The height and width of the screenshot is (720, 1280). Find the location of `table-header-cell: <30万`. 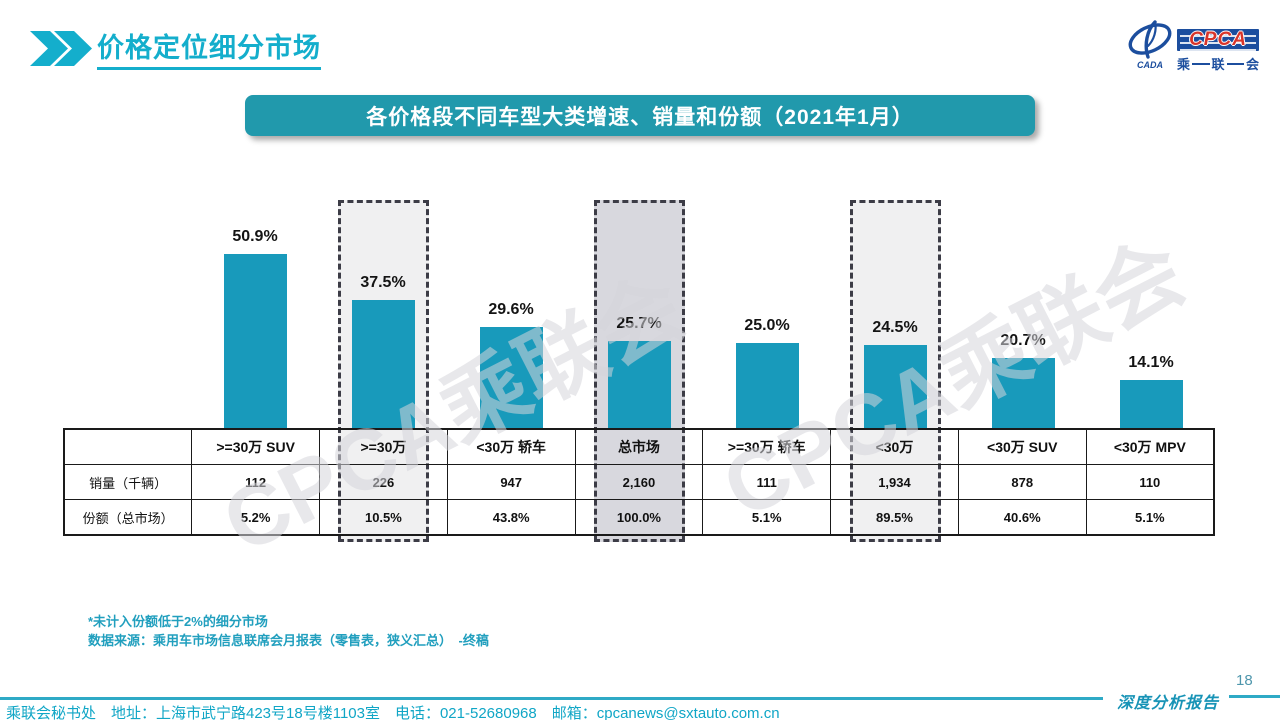

table-header-cell: <30万 is located at coordinates (894, 446).